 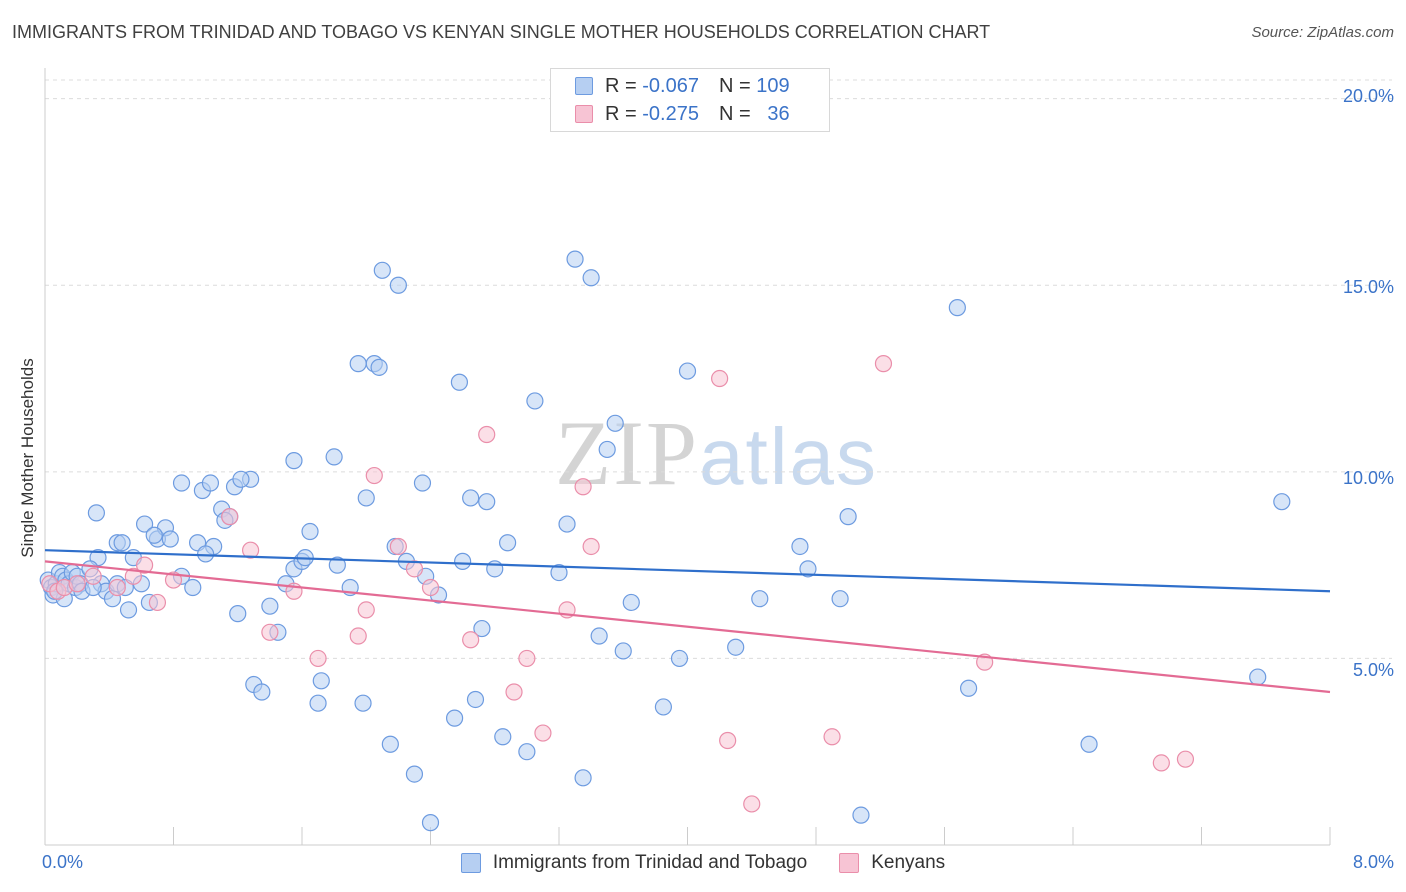 What do you see at coordinates (670, 113) in the screenshot?
I see `r-value: -0.275` at bounding box center [670, 113].